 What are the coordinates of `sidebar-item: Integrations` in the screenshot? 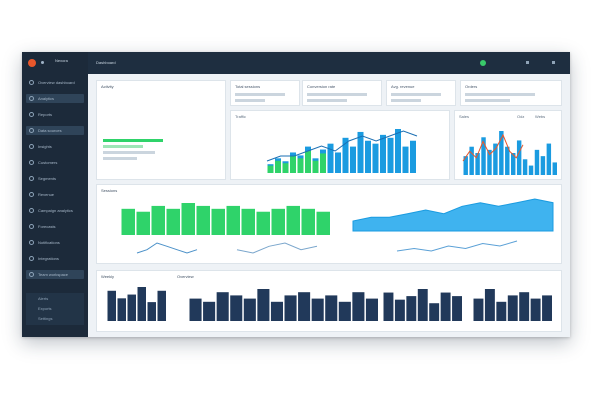 It's located at (55, 258).